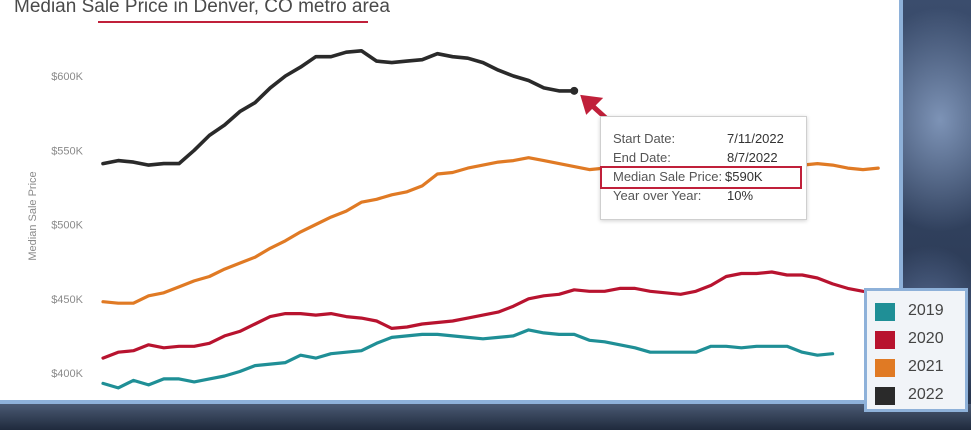  Describe the element at coordinates (755, 138) in the screenshot. I see `tooltip-start-value: 7/11/2022` at that location.